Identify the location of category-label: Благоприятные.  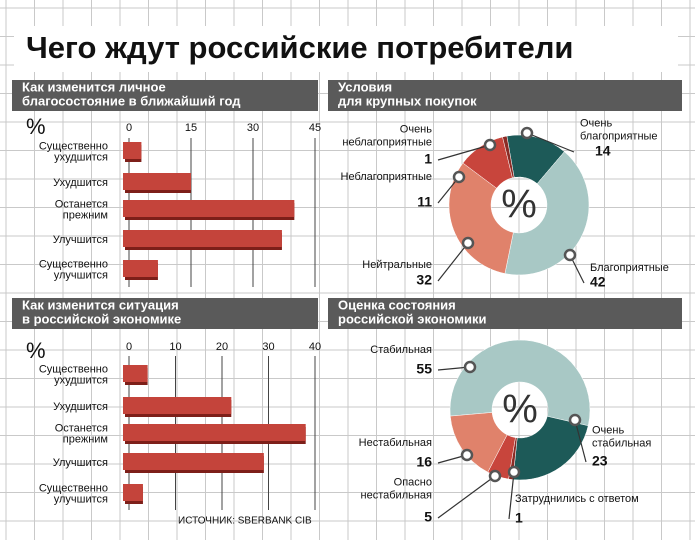
(629, 268).